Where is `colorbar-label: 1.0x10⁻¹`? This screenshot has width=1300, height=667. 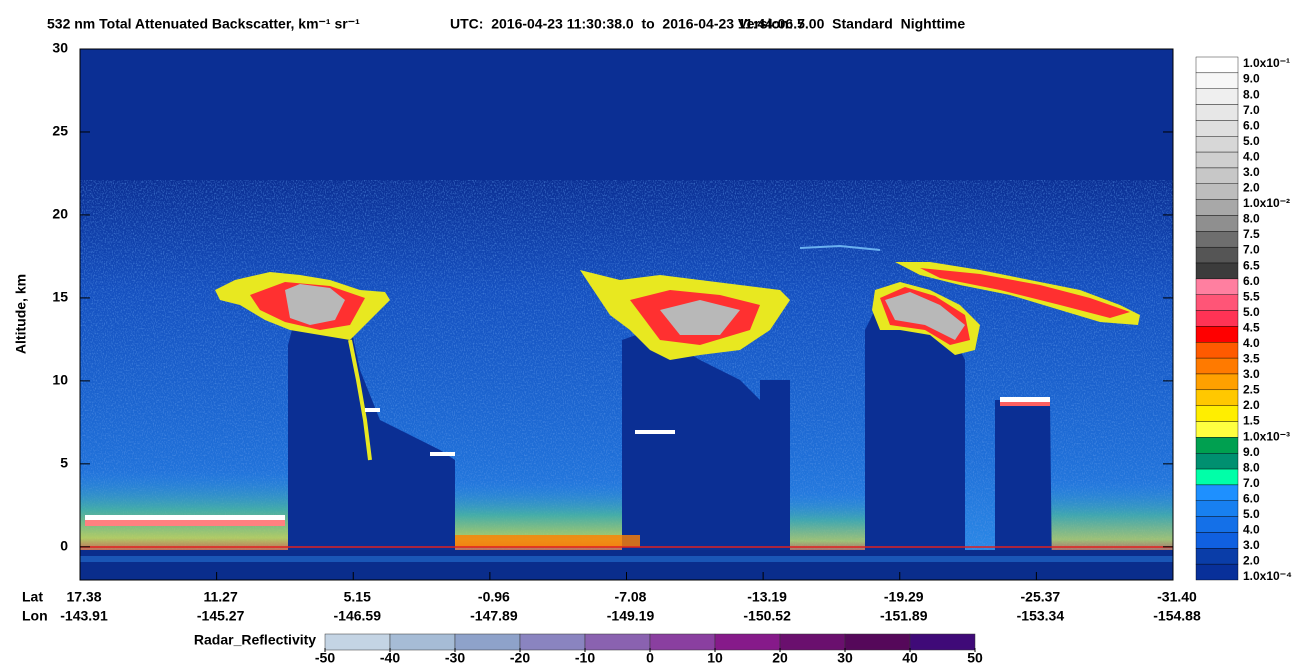
colorbar-label: 1.0x10⁻¹ is located at coordinates (1266, 63).